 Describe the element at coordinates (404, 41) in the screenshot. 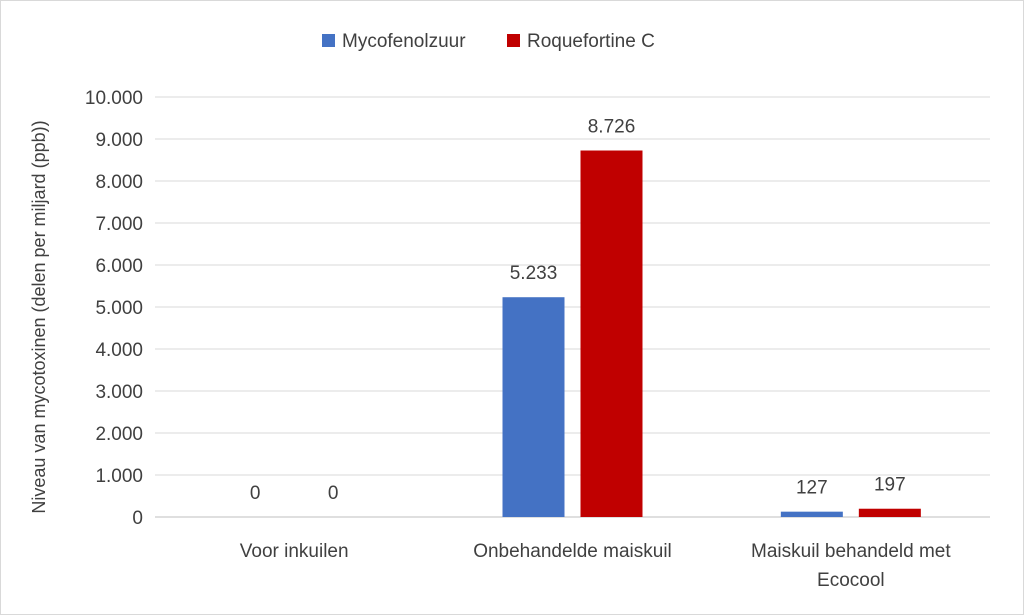

I see `legend-label: Mycofenolzuur` at that location.